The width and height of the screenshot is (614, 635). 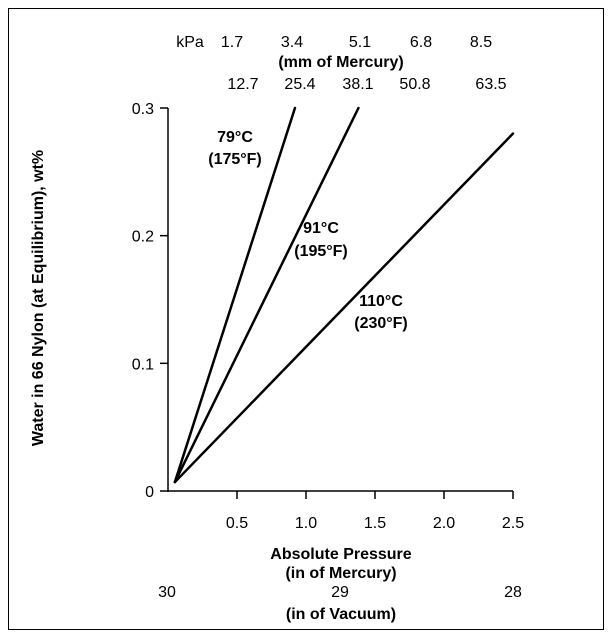 What do you see at coordinates (235, 137) in the screenshot?
I see `series-label-1: 79°C` at bounding box center [235, 137].